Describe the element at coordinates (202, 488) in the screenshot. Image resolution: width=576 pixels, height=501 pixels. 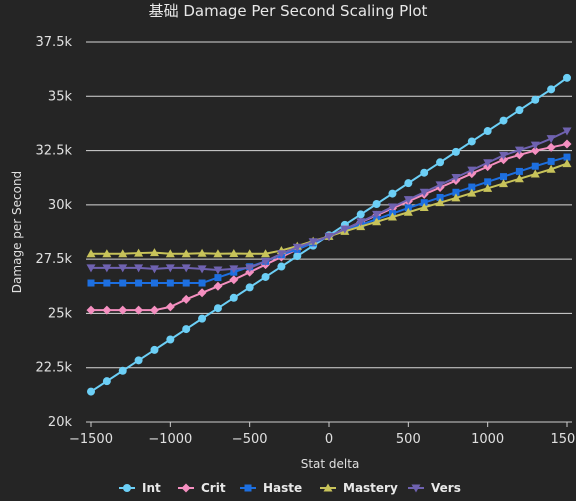
I see `legend-item-crit: Crit` at that location.